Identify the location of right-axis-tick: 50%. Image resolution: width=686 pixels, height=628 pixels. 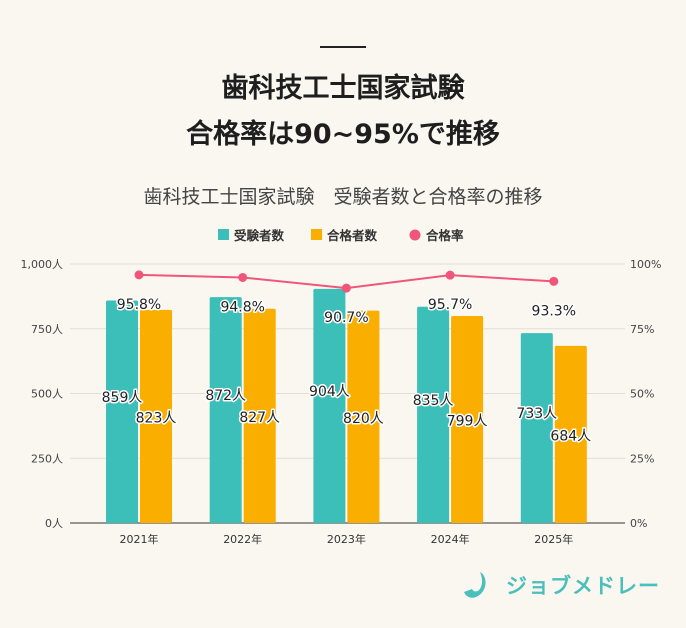
(642, 394).